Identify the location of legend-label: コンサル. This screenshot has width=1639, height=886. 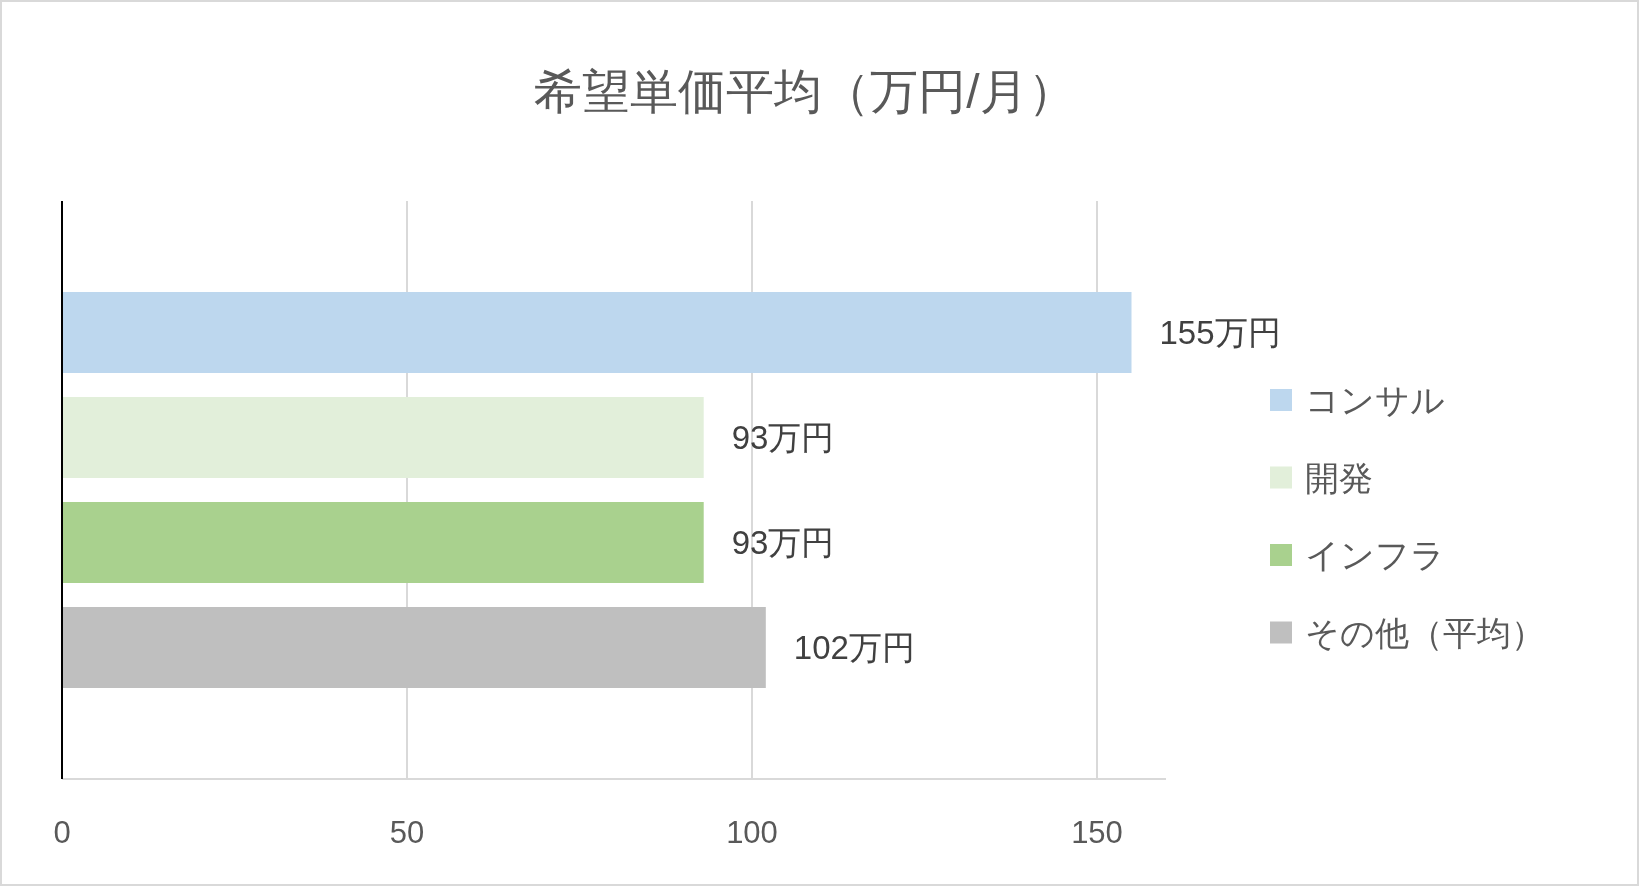
(1375, 400).